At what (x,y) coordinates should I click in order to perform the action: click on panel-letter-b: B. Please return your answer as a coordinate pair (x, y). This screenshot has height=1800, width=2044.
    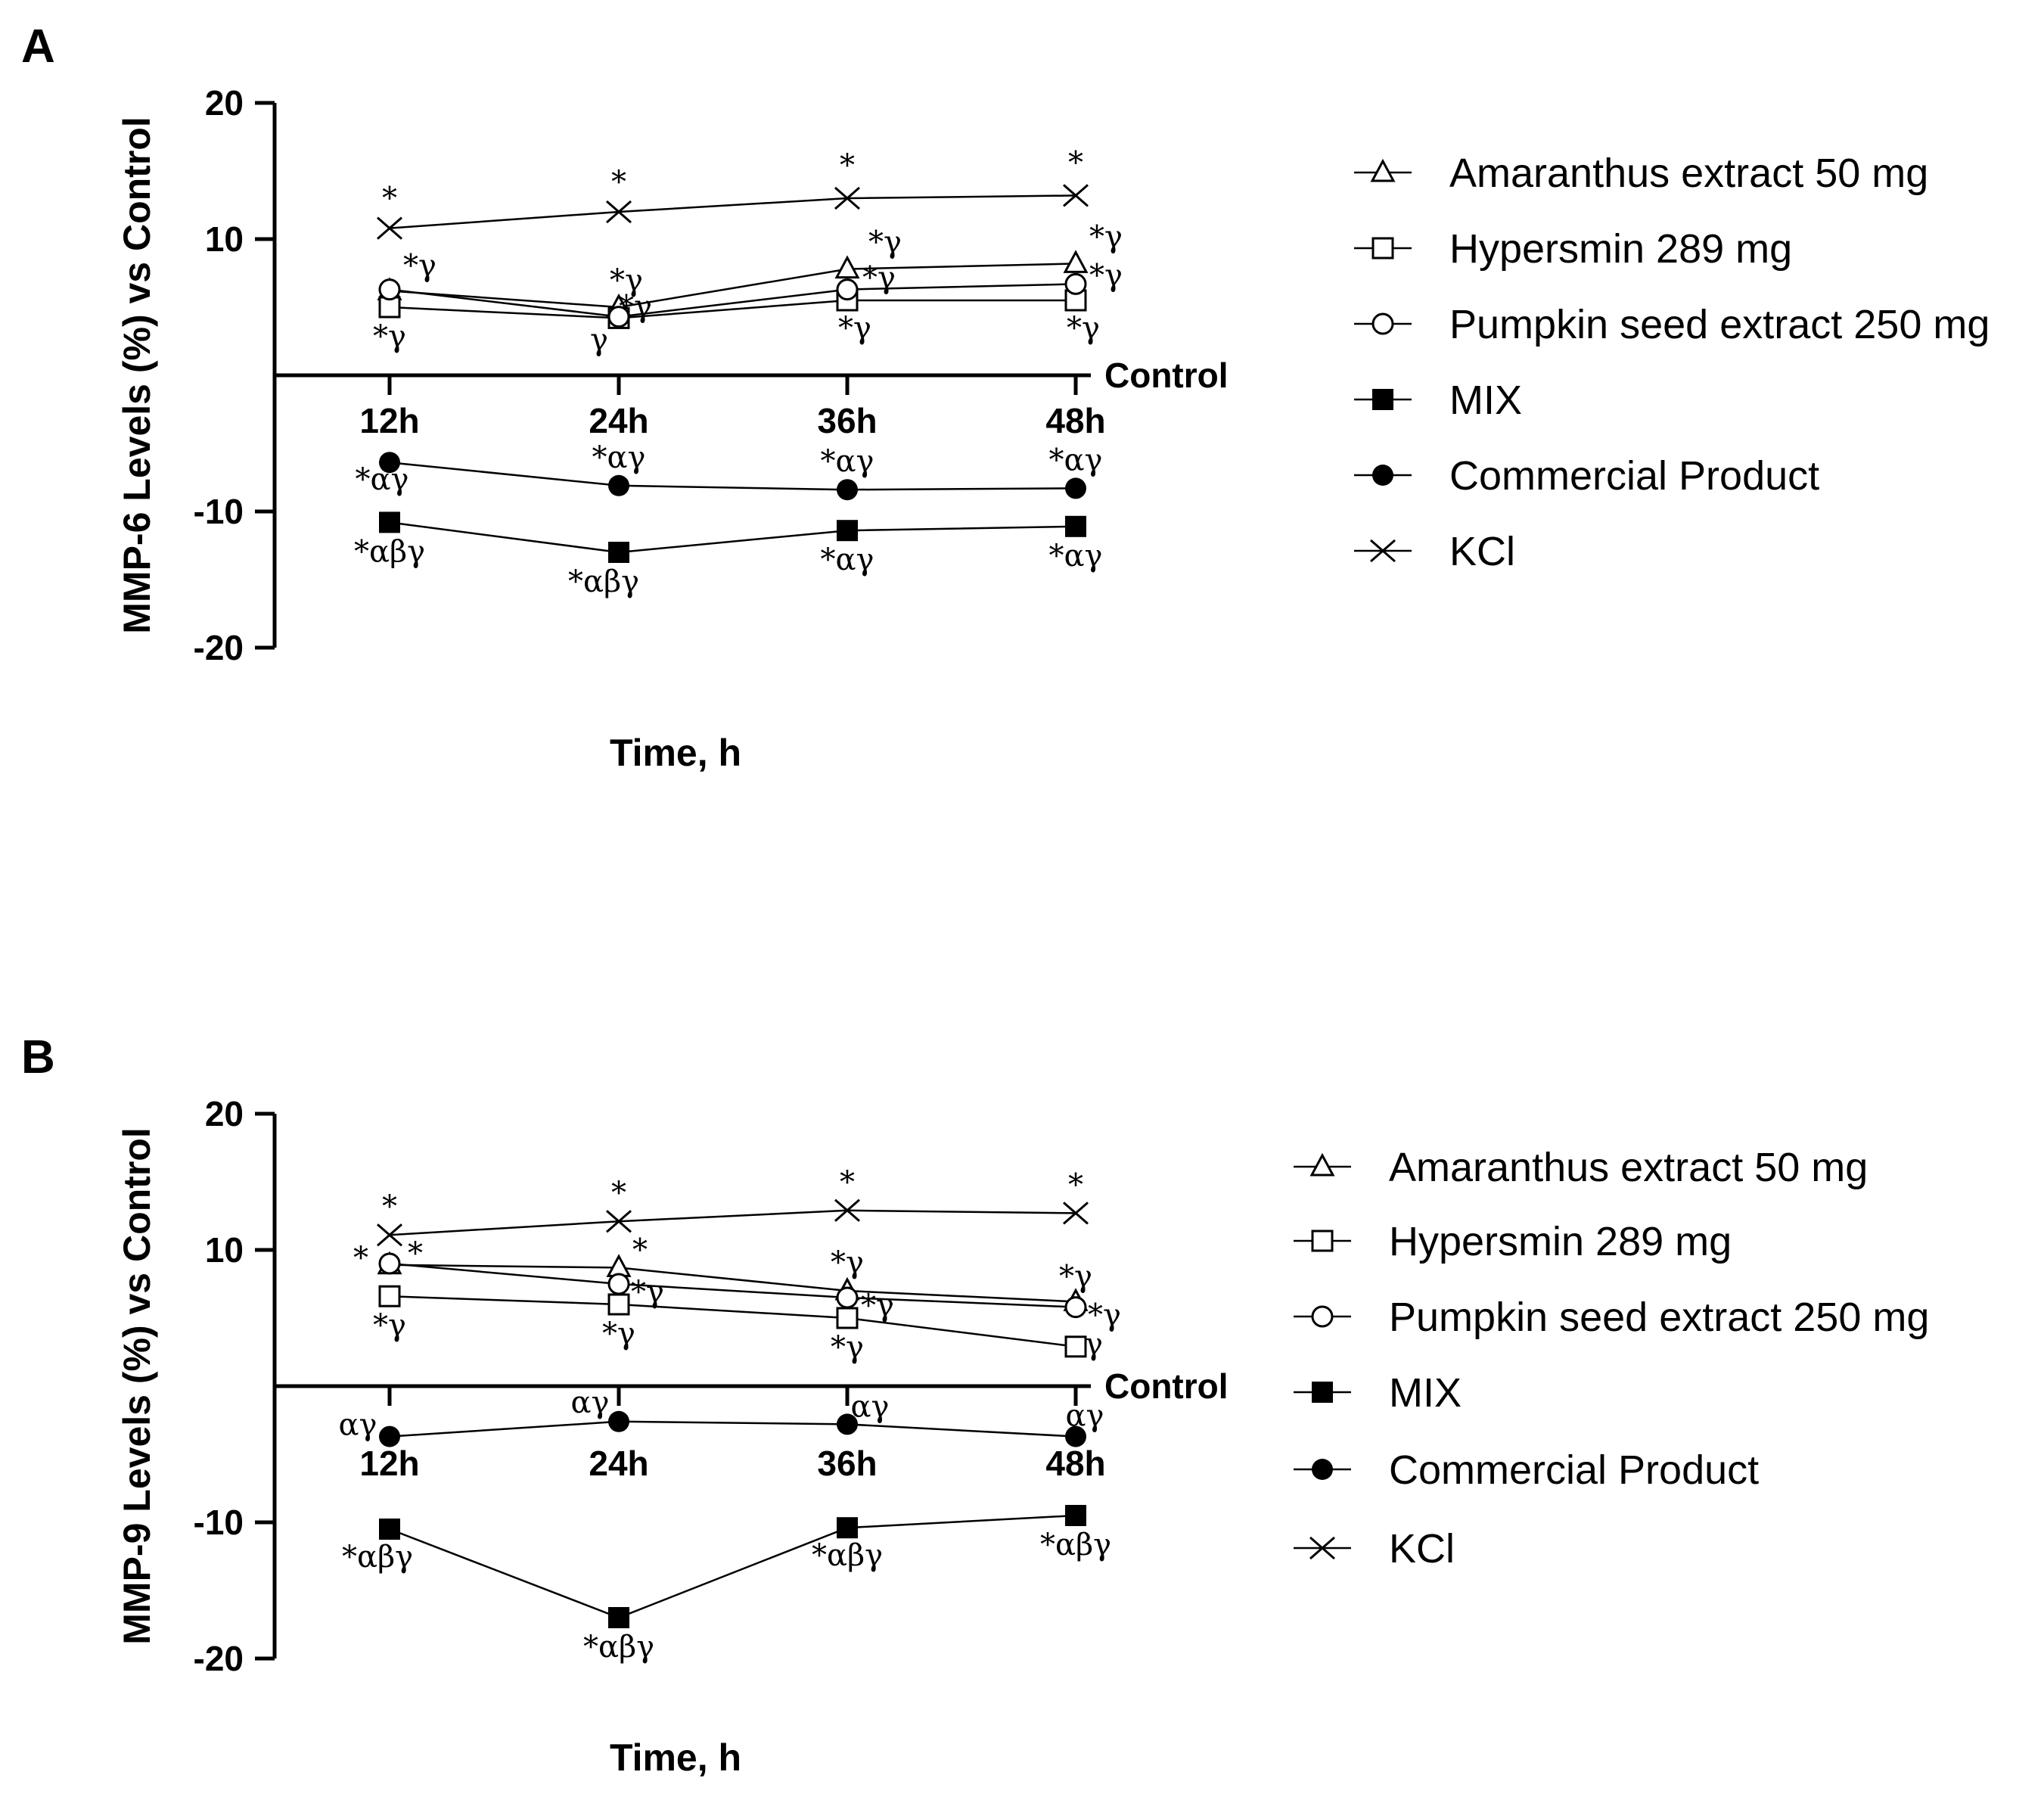
    Looking at the image, I should click on (38, 1057).